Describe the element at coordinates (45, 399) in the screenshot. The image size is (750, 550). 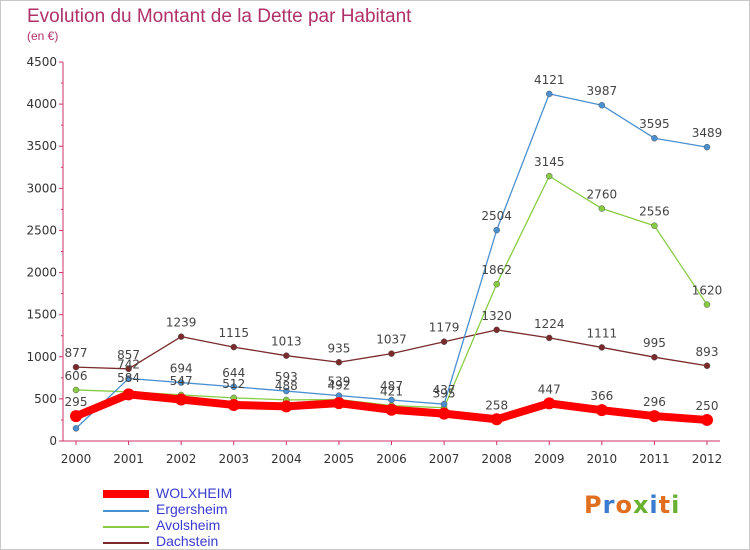
I see `y-tick-label: 500` at that location.